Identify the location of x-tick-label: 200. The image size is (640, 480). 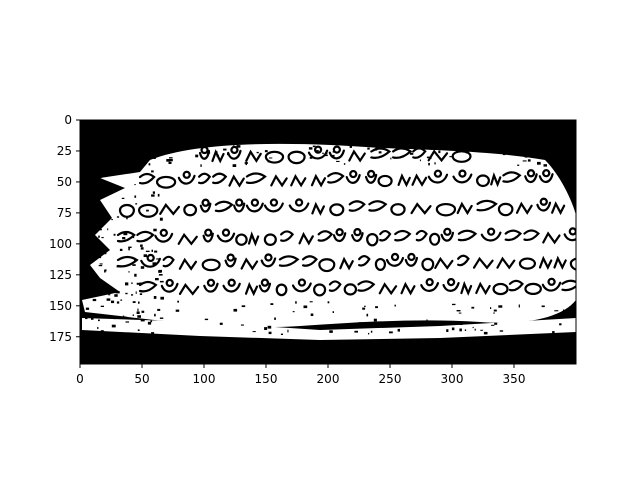
(328, 379).